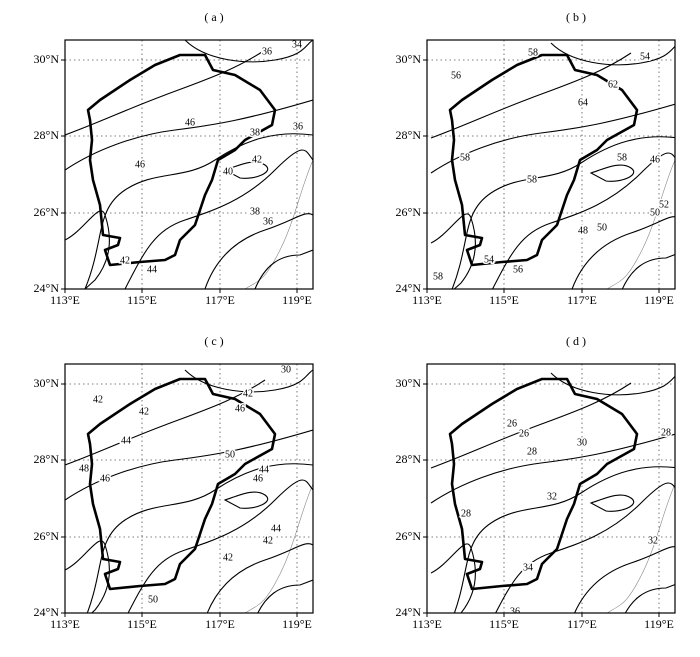 The image size is (700, 657). Describe the element at coordinates (576, 17) in the screenshot. I see `panel-label: ( b )` at that location.